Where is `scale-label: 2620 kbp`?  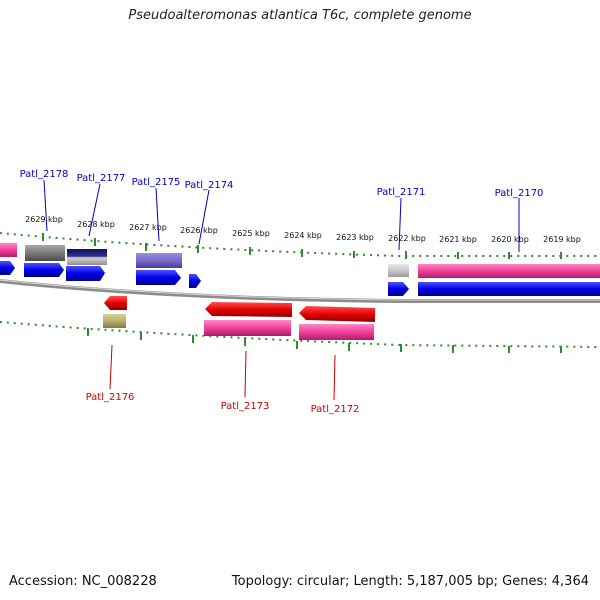
scale-label: 2620 kbp is located at coordinates (510, 239).